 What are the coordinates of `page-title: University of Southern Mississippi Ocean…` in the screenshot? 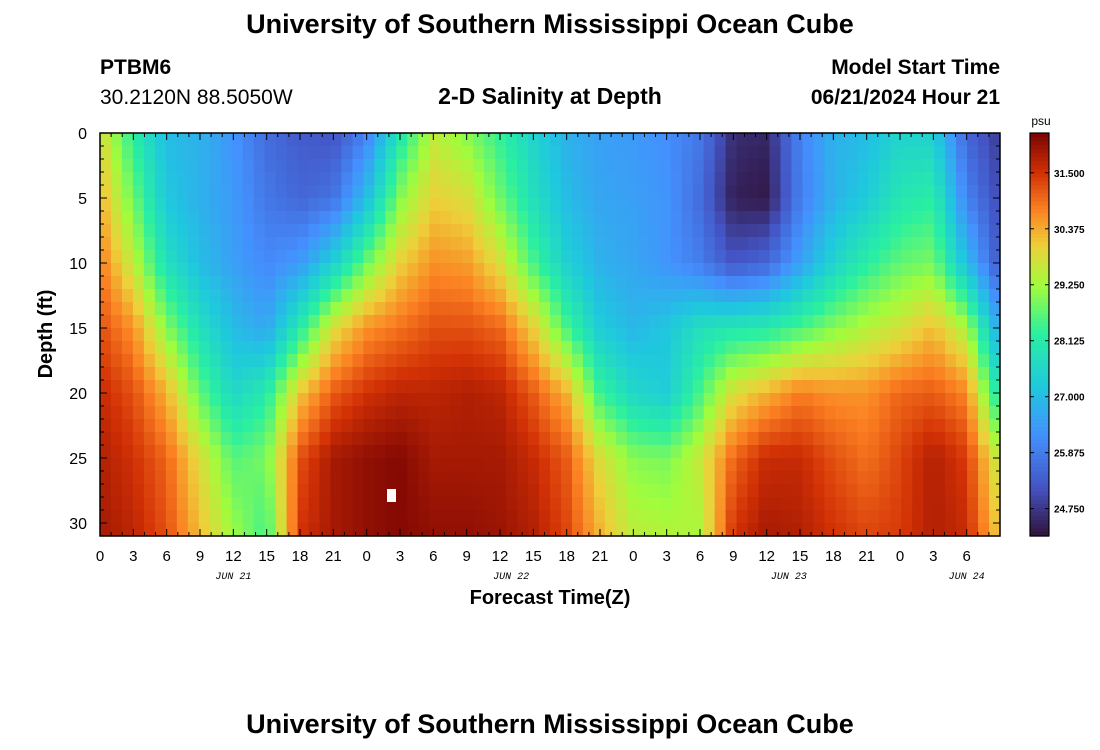 It's located at (550, 24).